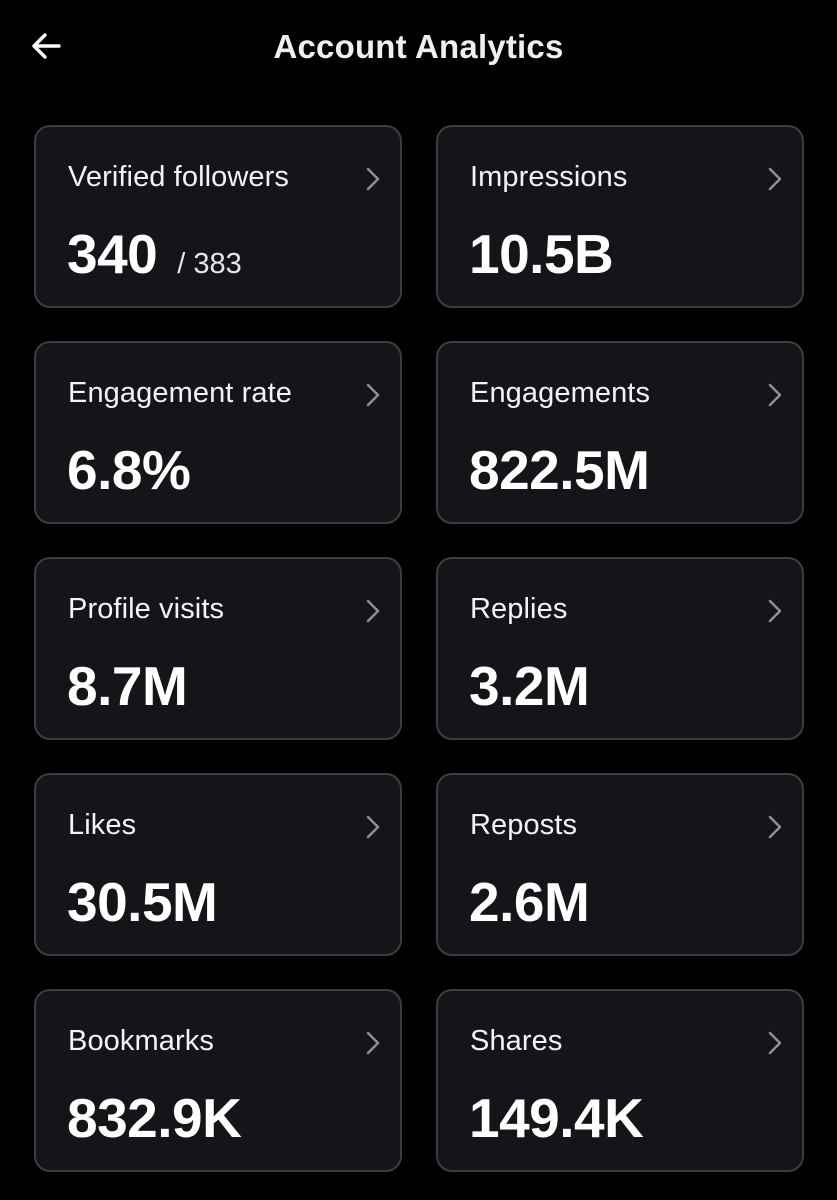 This screenshot has height=1200, width=837. Describe the element at coordinates (516, 1041) in the screenshot. I see `metric-label: Shares` at that location.